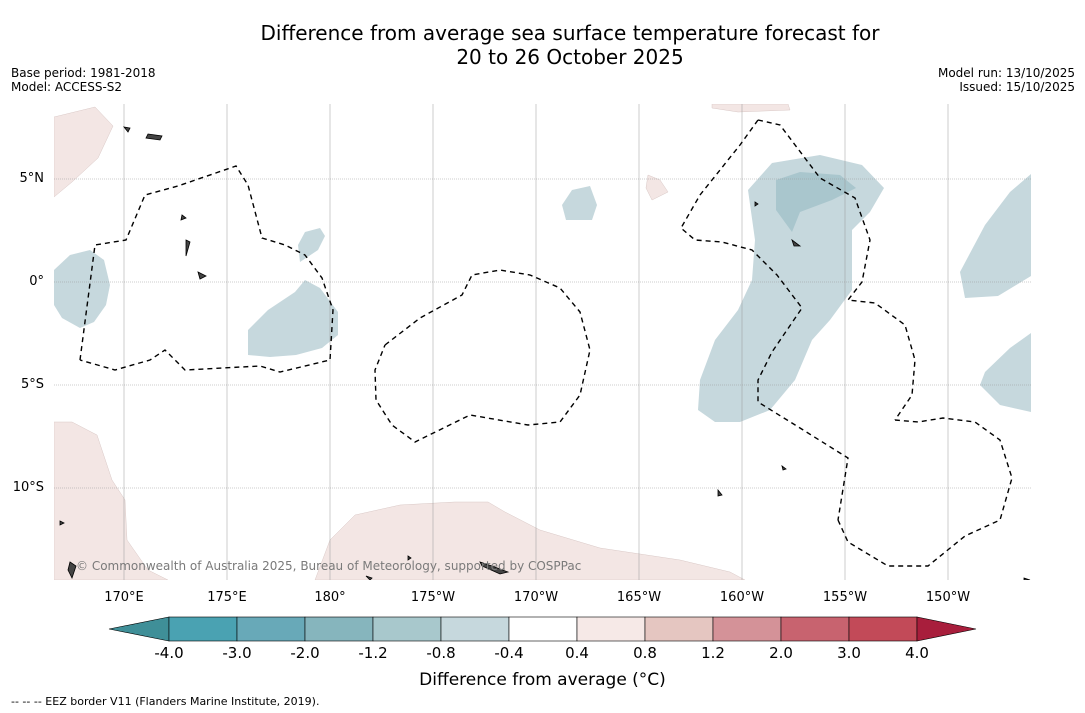 The width and height of the screenshot is (1085, 713). I want to click on lon-label-150w: 150°W, so click(948, 597).